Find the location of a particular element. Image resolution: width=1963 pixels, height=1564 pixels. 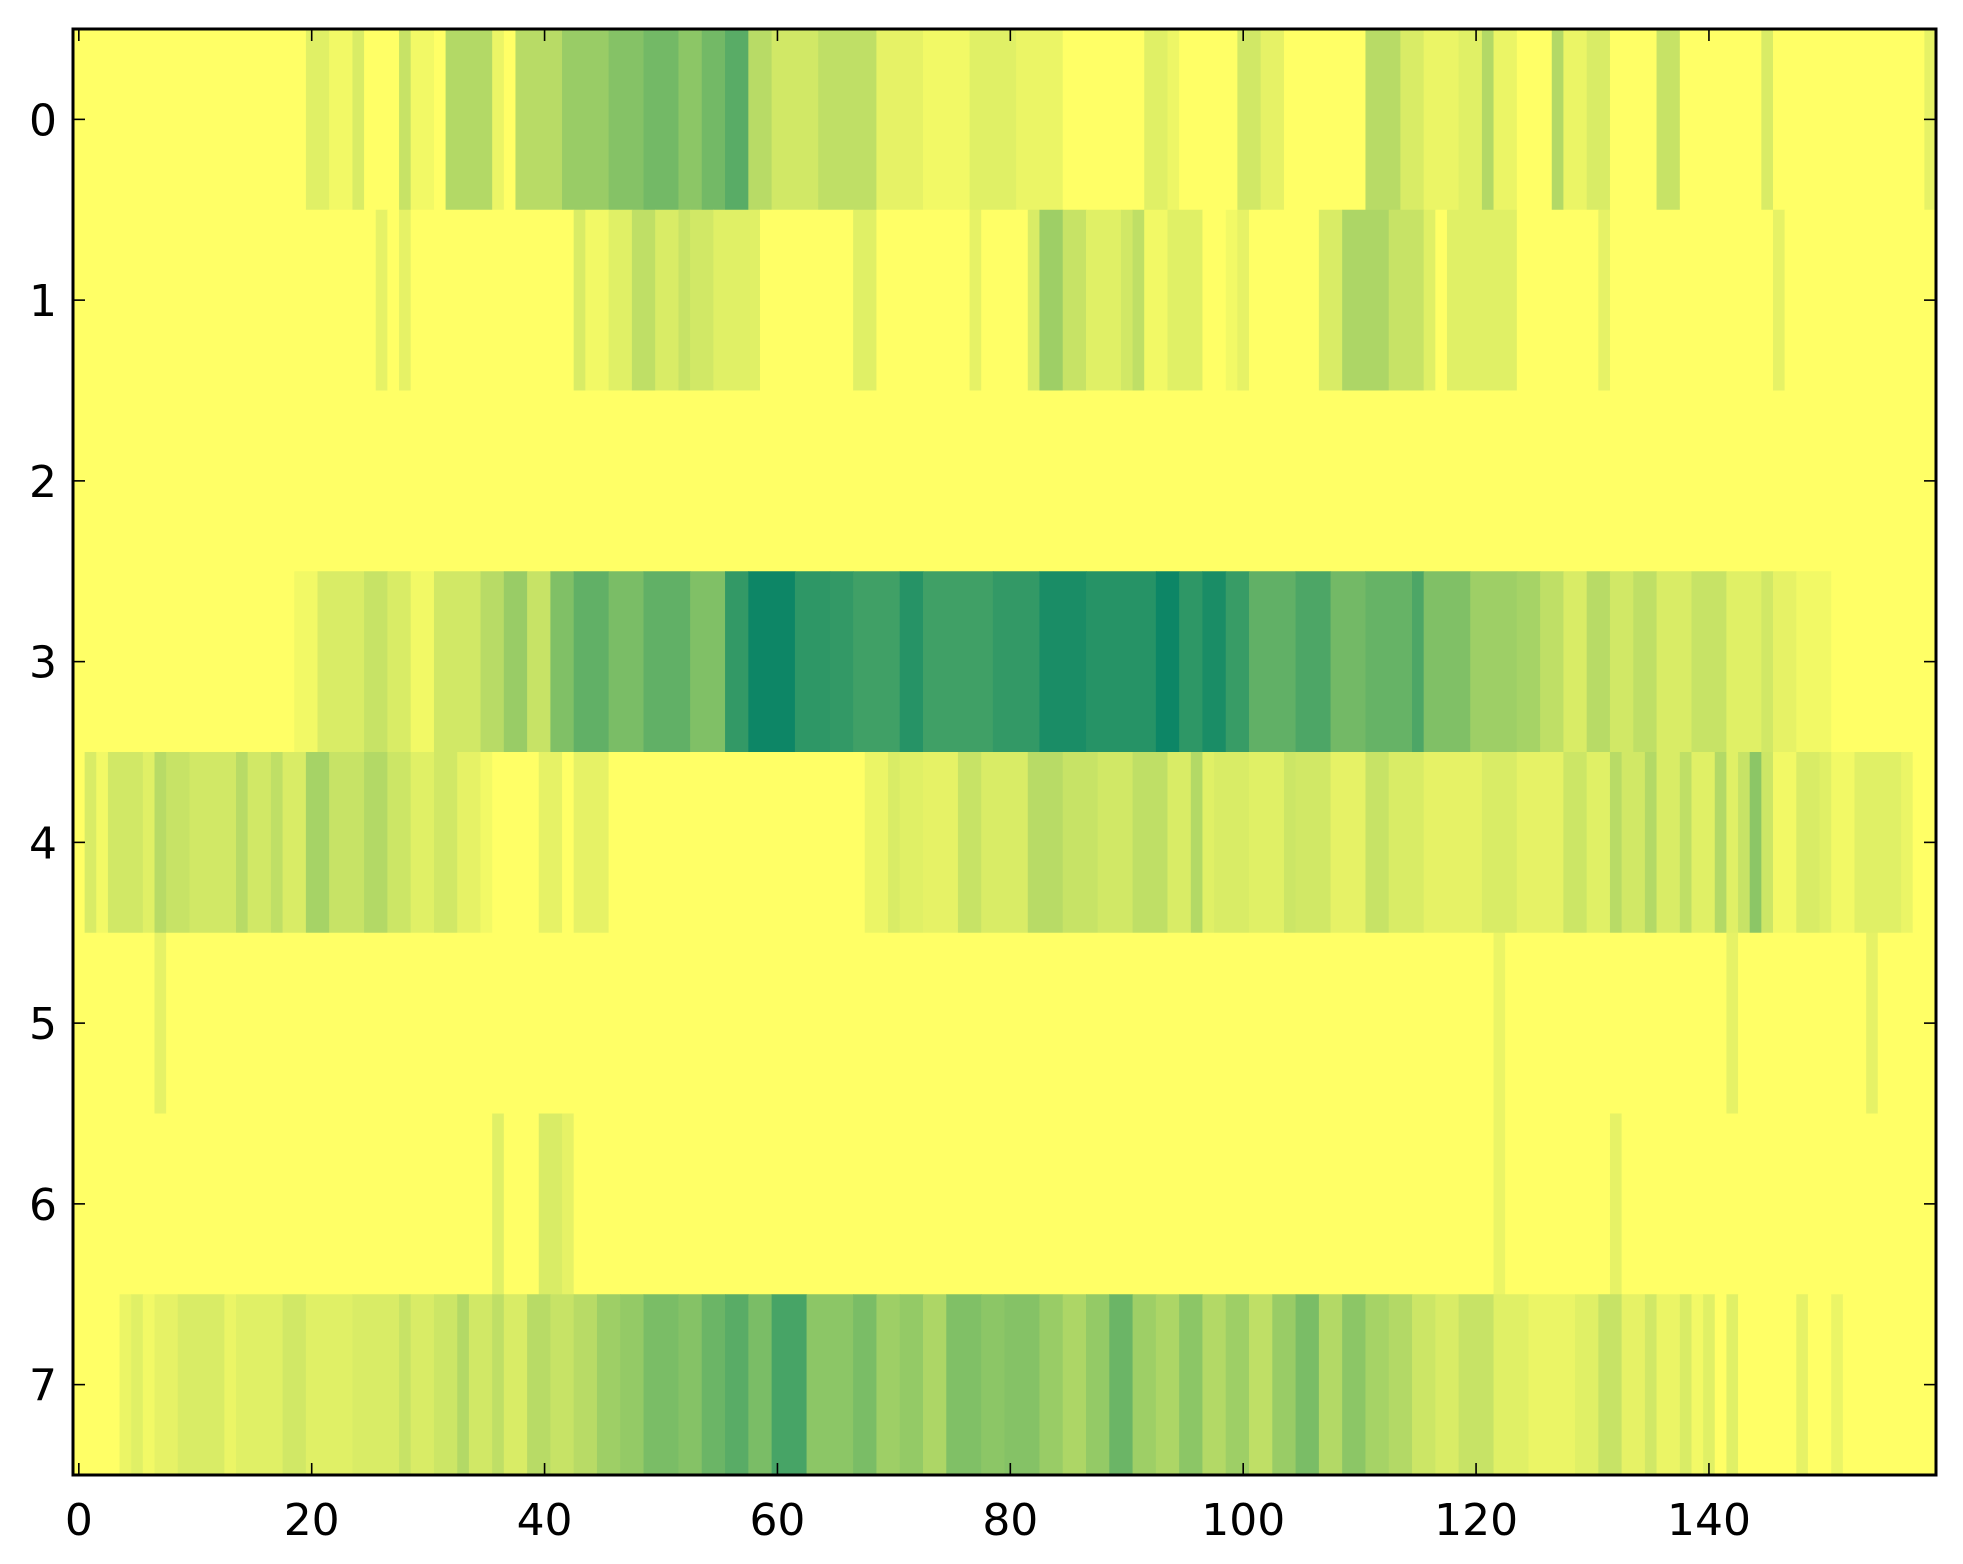

x-tick-labels: 0 20 40 60 80 100 120 140 is located at coordinates (908, 1520).